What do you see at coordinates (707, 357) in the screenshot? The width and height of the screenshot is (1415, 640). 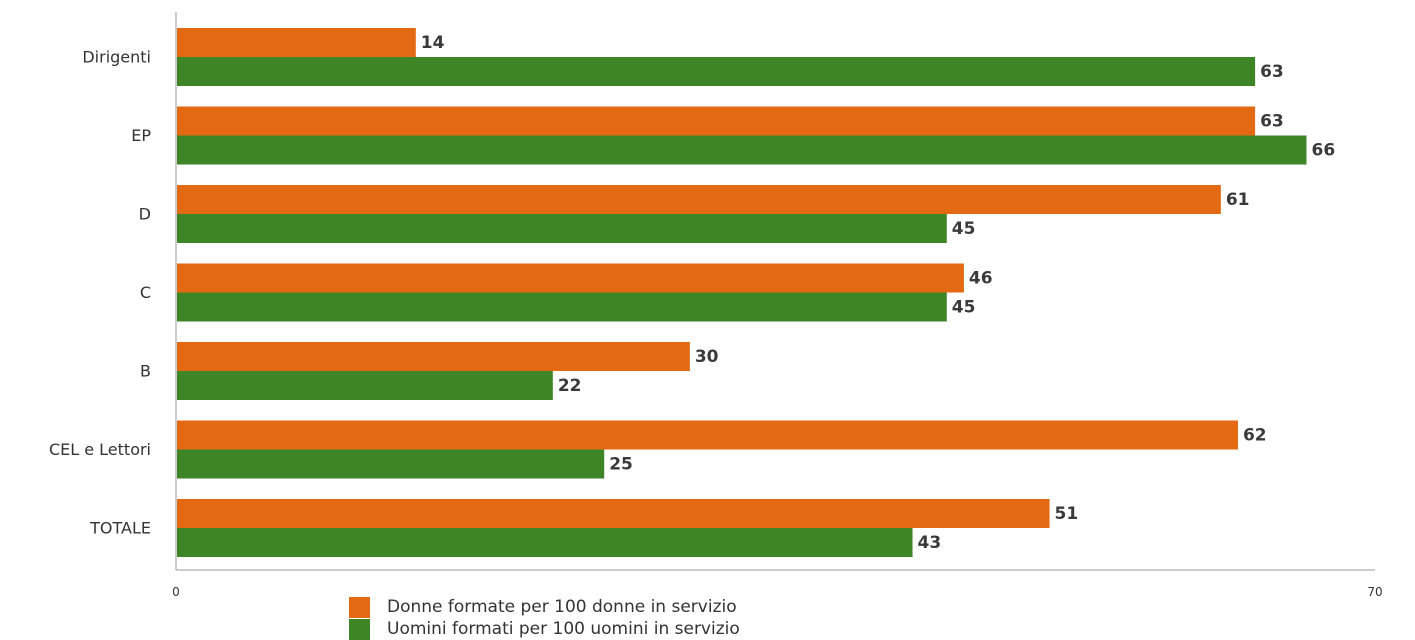 I see `data-label: 30` at bounding box center [707, 357].